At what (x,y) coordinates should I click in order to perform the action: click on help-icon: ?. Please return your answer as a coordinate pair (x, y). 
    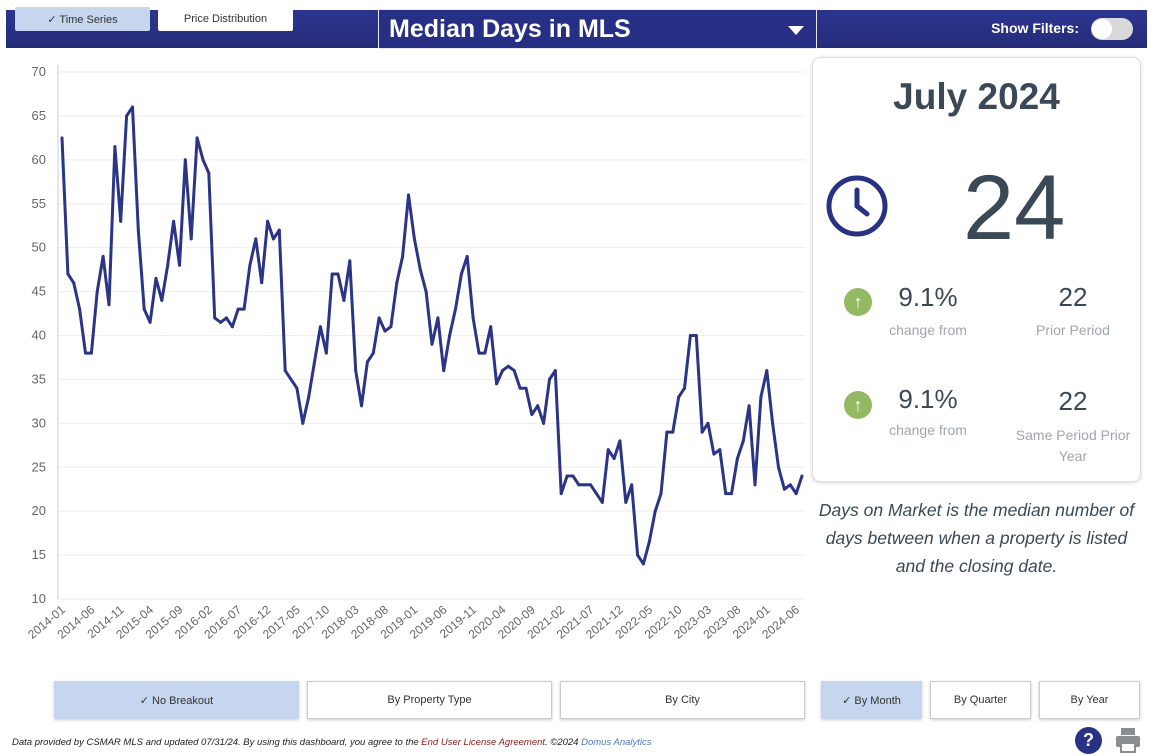
    Looking at the image, I should click on (1088, 740).